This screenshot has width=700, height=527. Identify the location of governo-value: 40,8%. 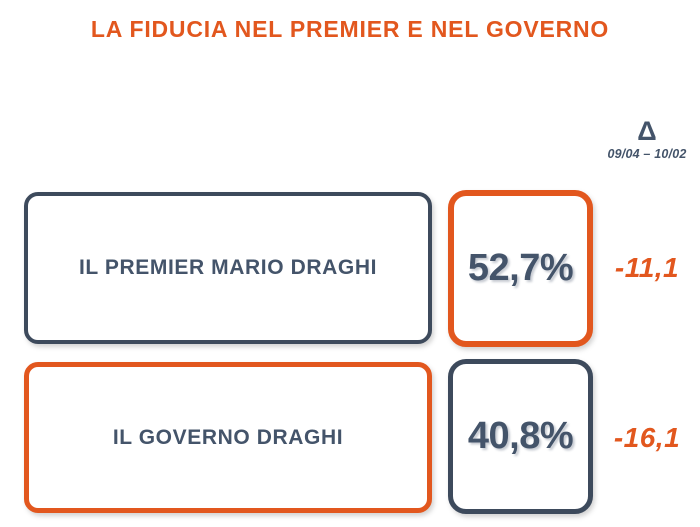
(520, 436).